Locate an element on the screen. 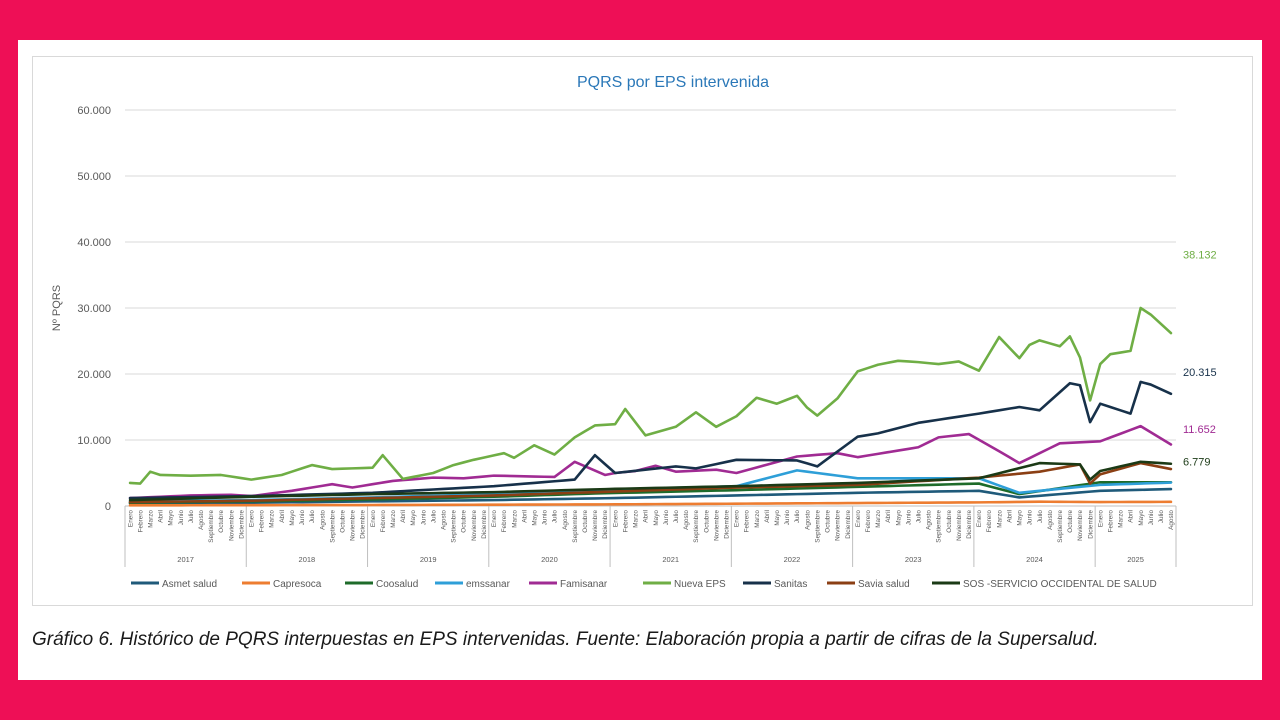 The height and width of the screenshot is (720, 1280). series-line-famisanar is located at coordinates (650, 462).